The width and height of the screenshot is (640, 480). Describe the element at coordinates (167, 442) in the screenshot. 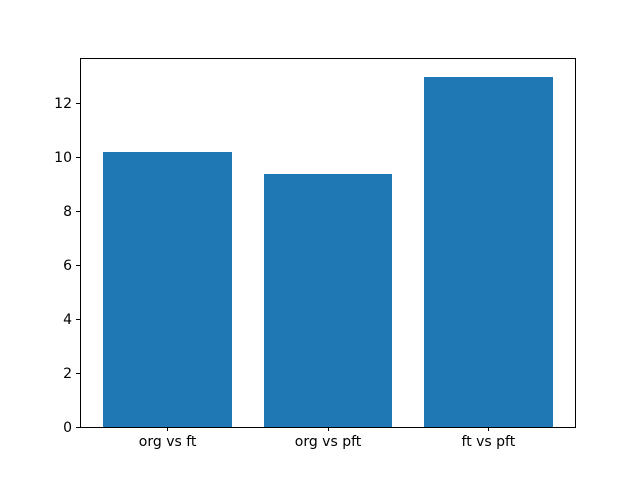

I see `x-axis-tick-label: org vs ft` at that location.